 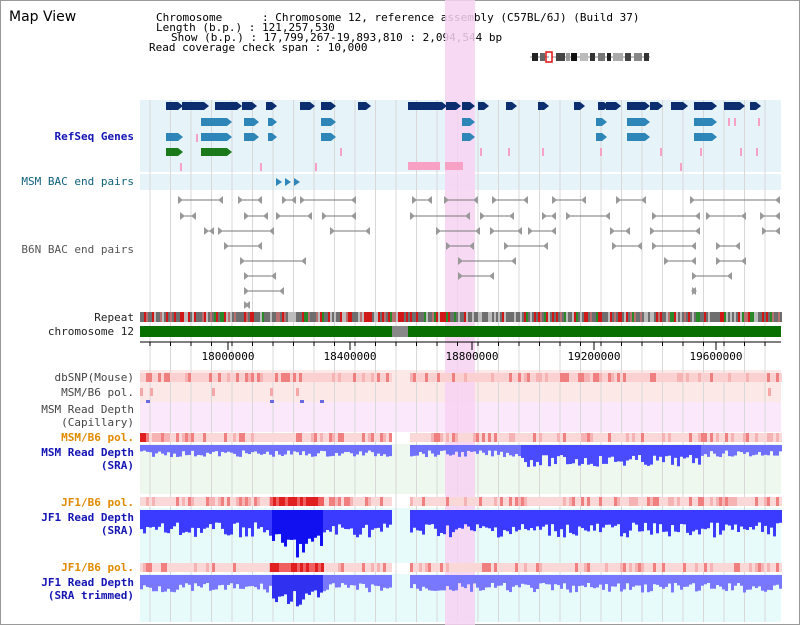 I want to click on b6n-bac-label: B6N BAC end pairs, so click(x=77, y=249).